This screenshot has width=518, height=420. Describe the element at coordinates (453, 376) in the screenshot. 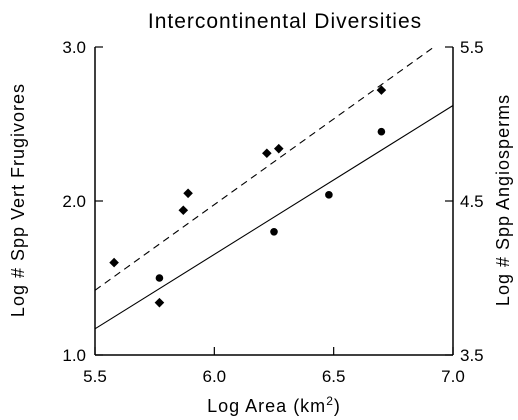

I see `x-tick-label: 7.0` at that location.